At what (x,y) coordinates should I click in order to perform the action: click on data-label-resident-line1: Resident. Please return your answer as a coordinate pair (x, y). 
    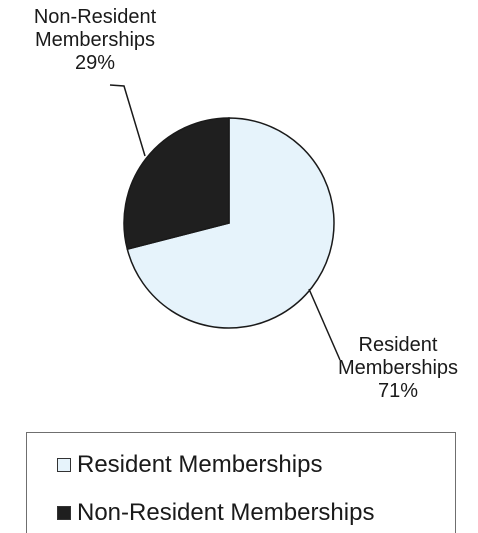
    Looking at the image, I should click on (398, 345).